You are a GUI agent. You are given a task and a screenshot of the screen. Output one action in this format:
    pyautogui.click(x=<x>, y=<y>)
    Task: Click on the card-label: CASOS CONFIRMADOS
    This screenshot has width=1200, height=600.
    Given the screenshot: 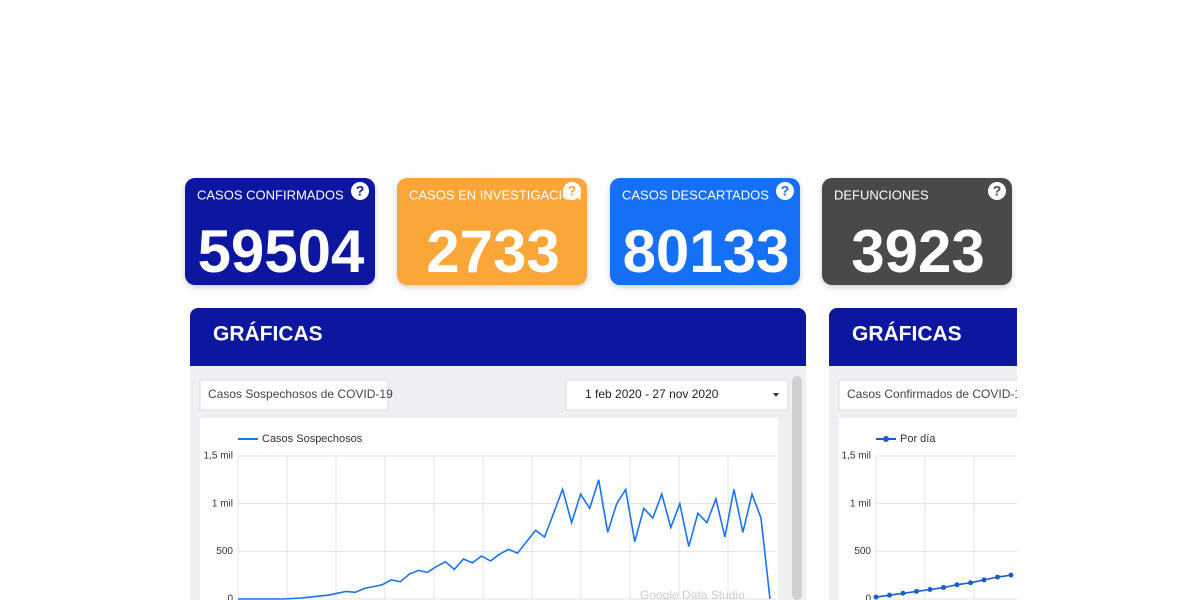 What is the action you would take?
    pyautogui.click(x=270, y=194)
    